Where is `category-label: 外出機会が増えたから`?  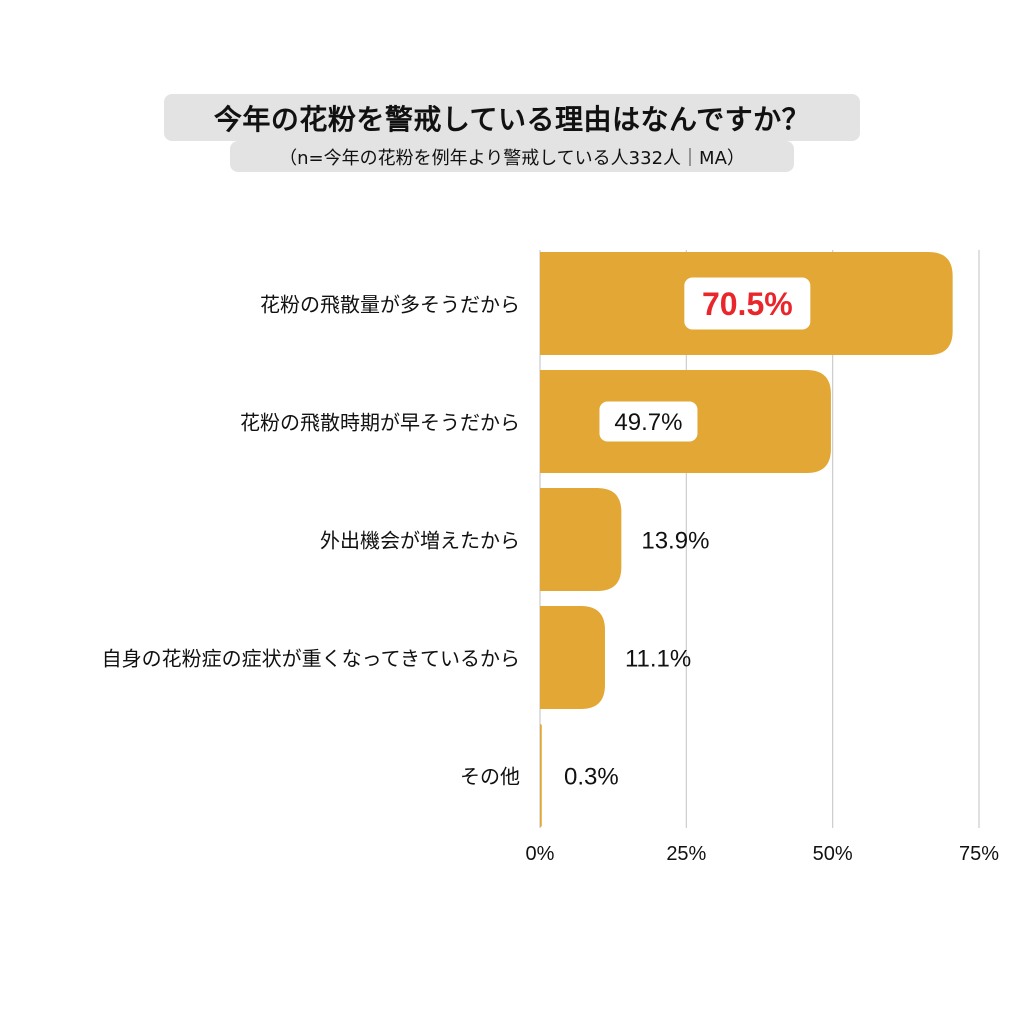 category-label: 外出機会が増えたから is located at coordinates (420, 541).